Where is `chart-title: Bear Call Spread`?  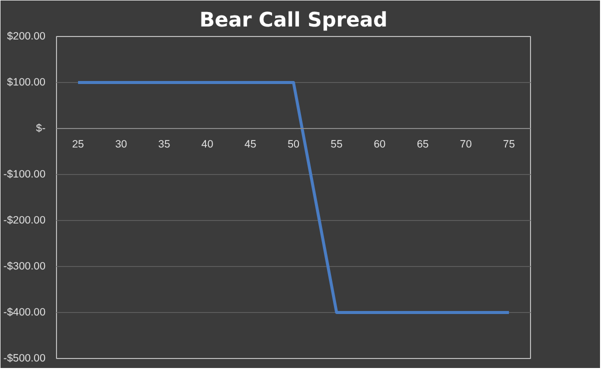
chart-title: Bear Call Spread is located at coordinates (294, 20).